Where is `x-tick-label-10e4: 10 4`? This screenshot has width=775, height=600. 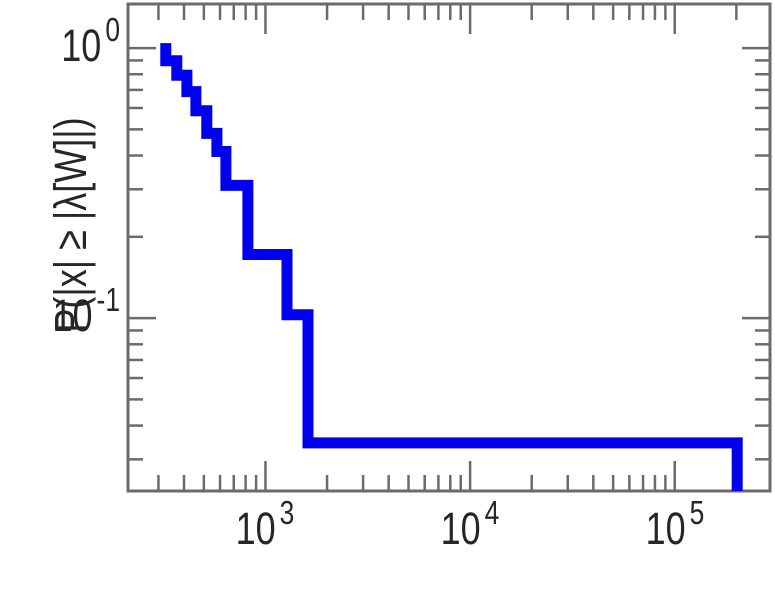 x-tick-label-10e4: 10 4 is located at coordinates (470, 525).